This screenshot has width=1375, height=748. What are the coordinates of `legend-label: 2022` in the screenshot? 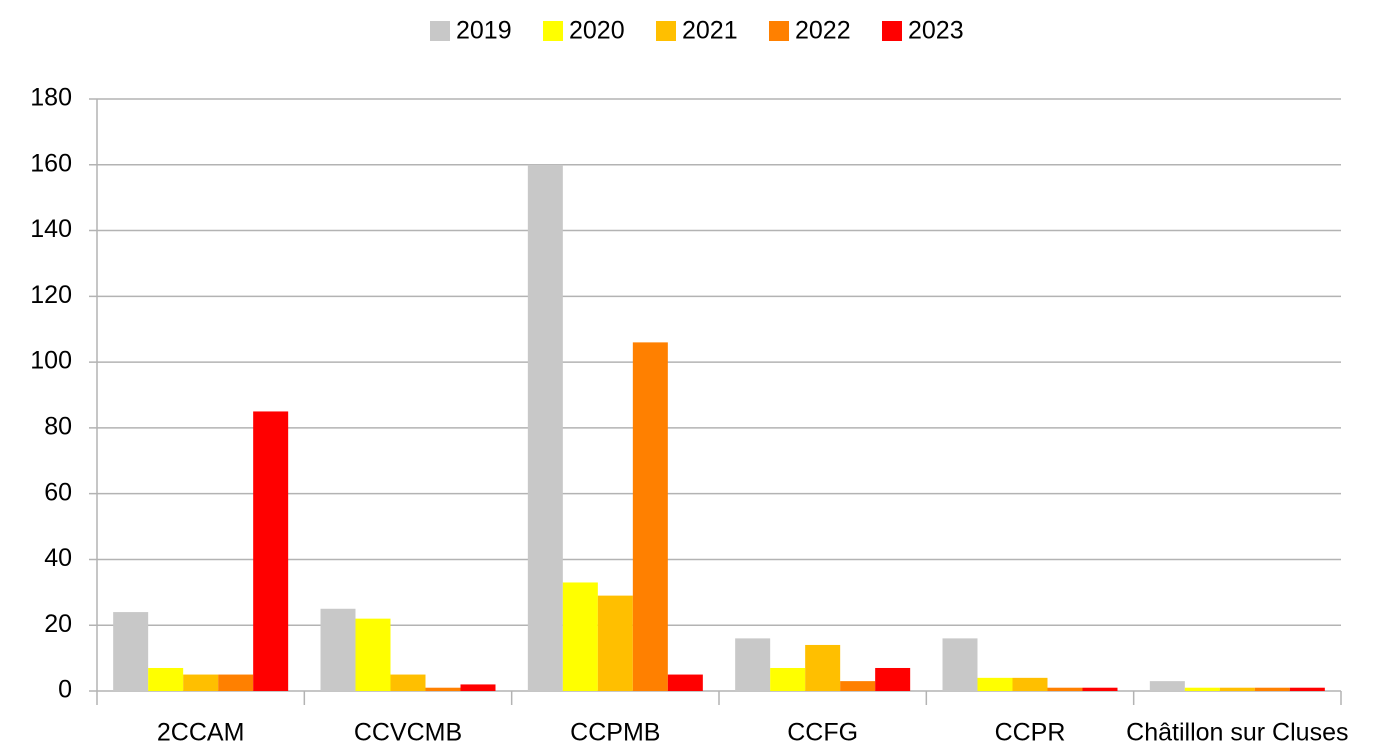 It's located at (823, 31).